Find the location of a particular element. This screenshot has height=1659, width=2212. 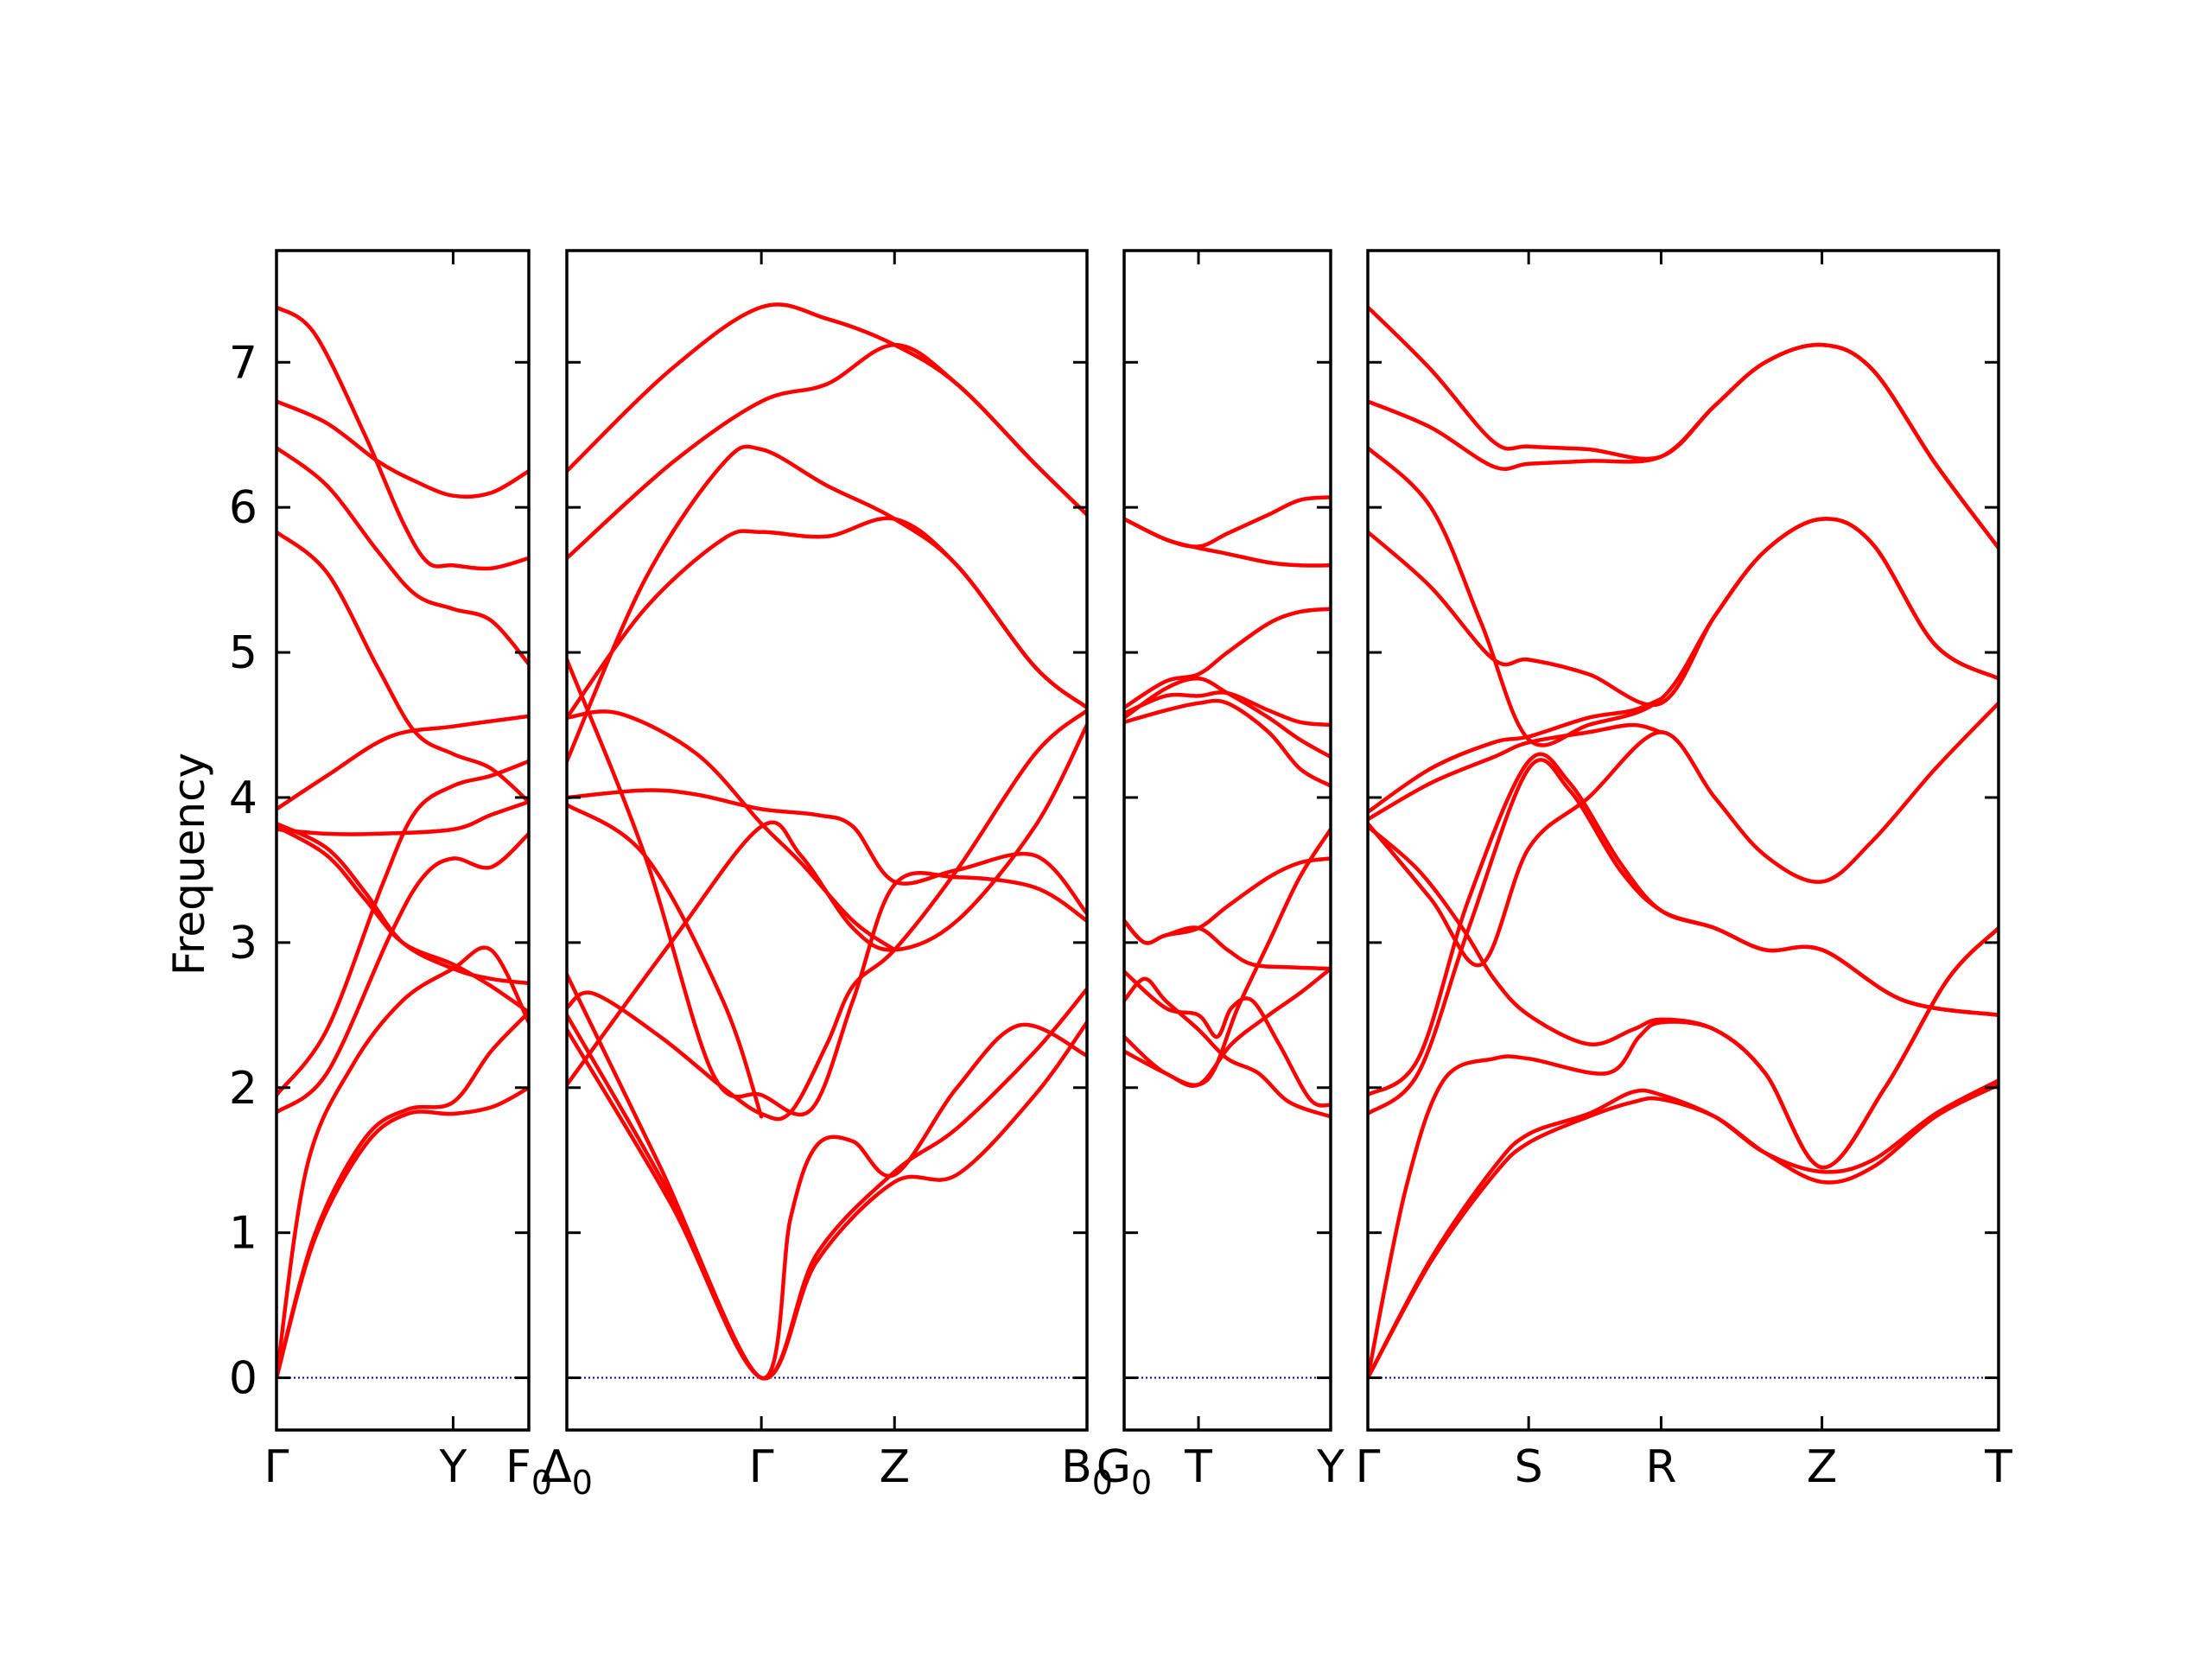

y-tick-label: 3 is located at coordinates (243, 943).